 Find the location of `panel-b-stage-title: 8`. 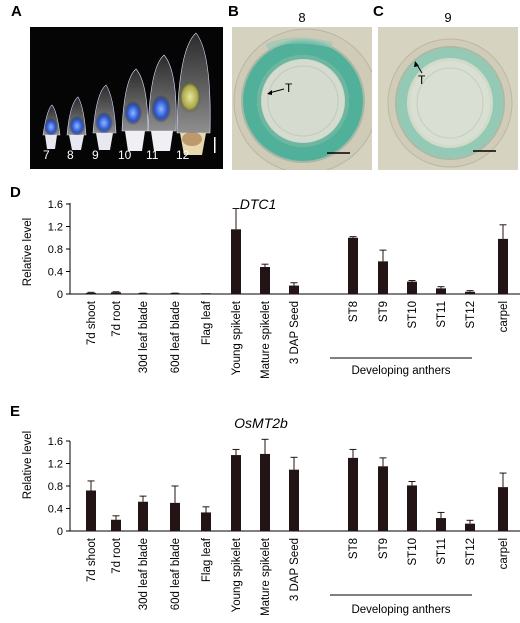

panel-b-stage-title: 8 is located at coordinates (302, 17).